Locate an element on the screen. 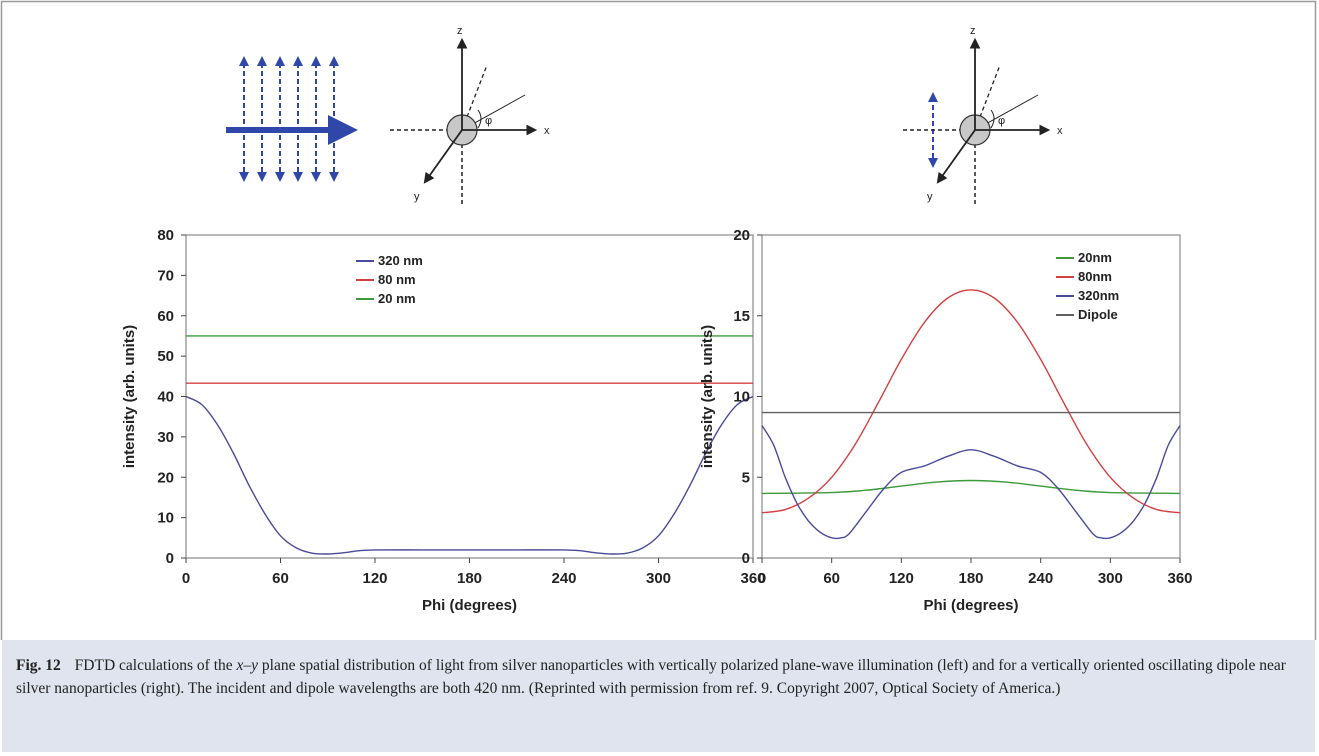 Image resolution: width=1319 pixels, height=756 pixels. legend: 320 nm 80 nm 20 nm is located at coordinates (389, 279).